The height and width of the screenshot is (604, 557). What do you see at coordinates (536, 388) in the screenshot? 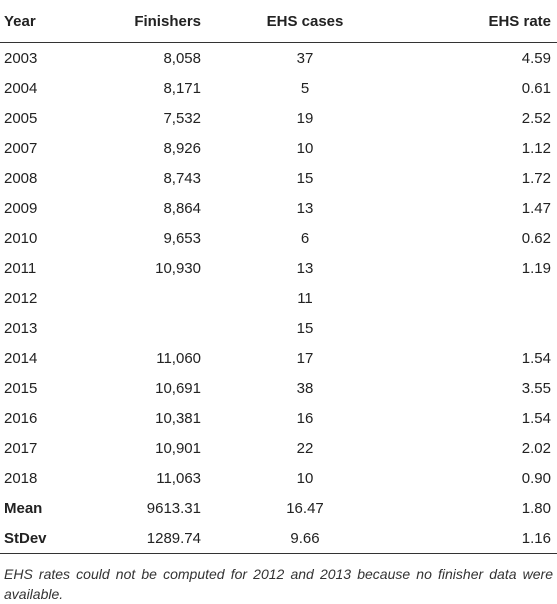
I see `cell-ehs-rate: 3.55` at bounding box center [536, 388].